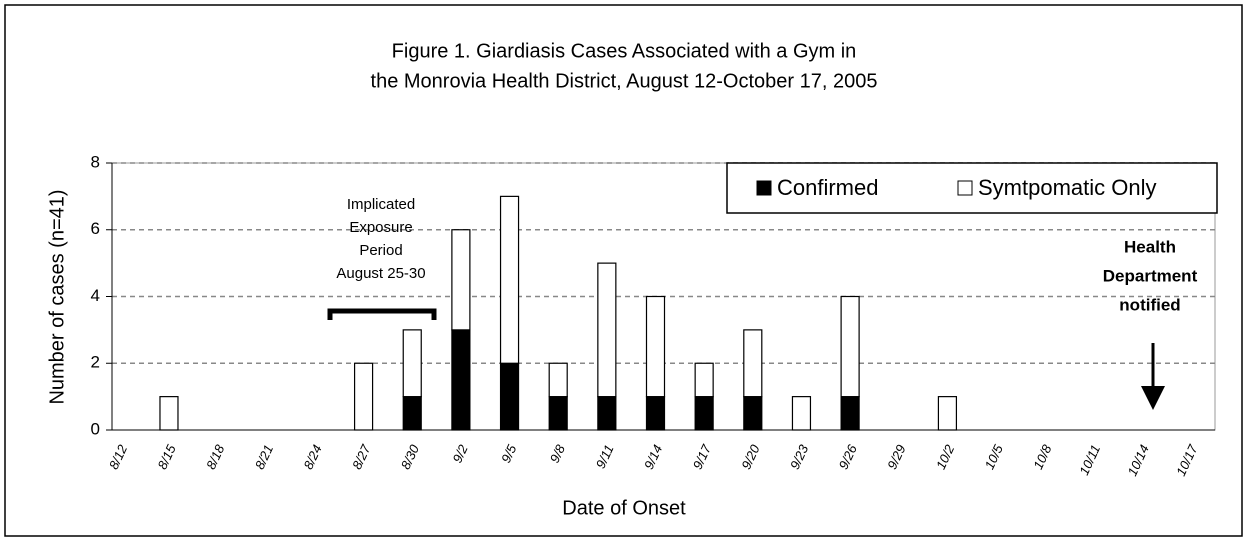 Image resolution: width=1248 pixels, height=547 pixels. I want to click on arrow-head, so click(1153, 398).